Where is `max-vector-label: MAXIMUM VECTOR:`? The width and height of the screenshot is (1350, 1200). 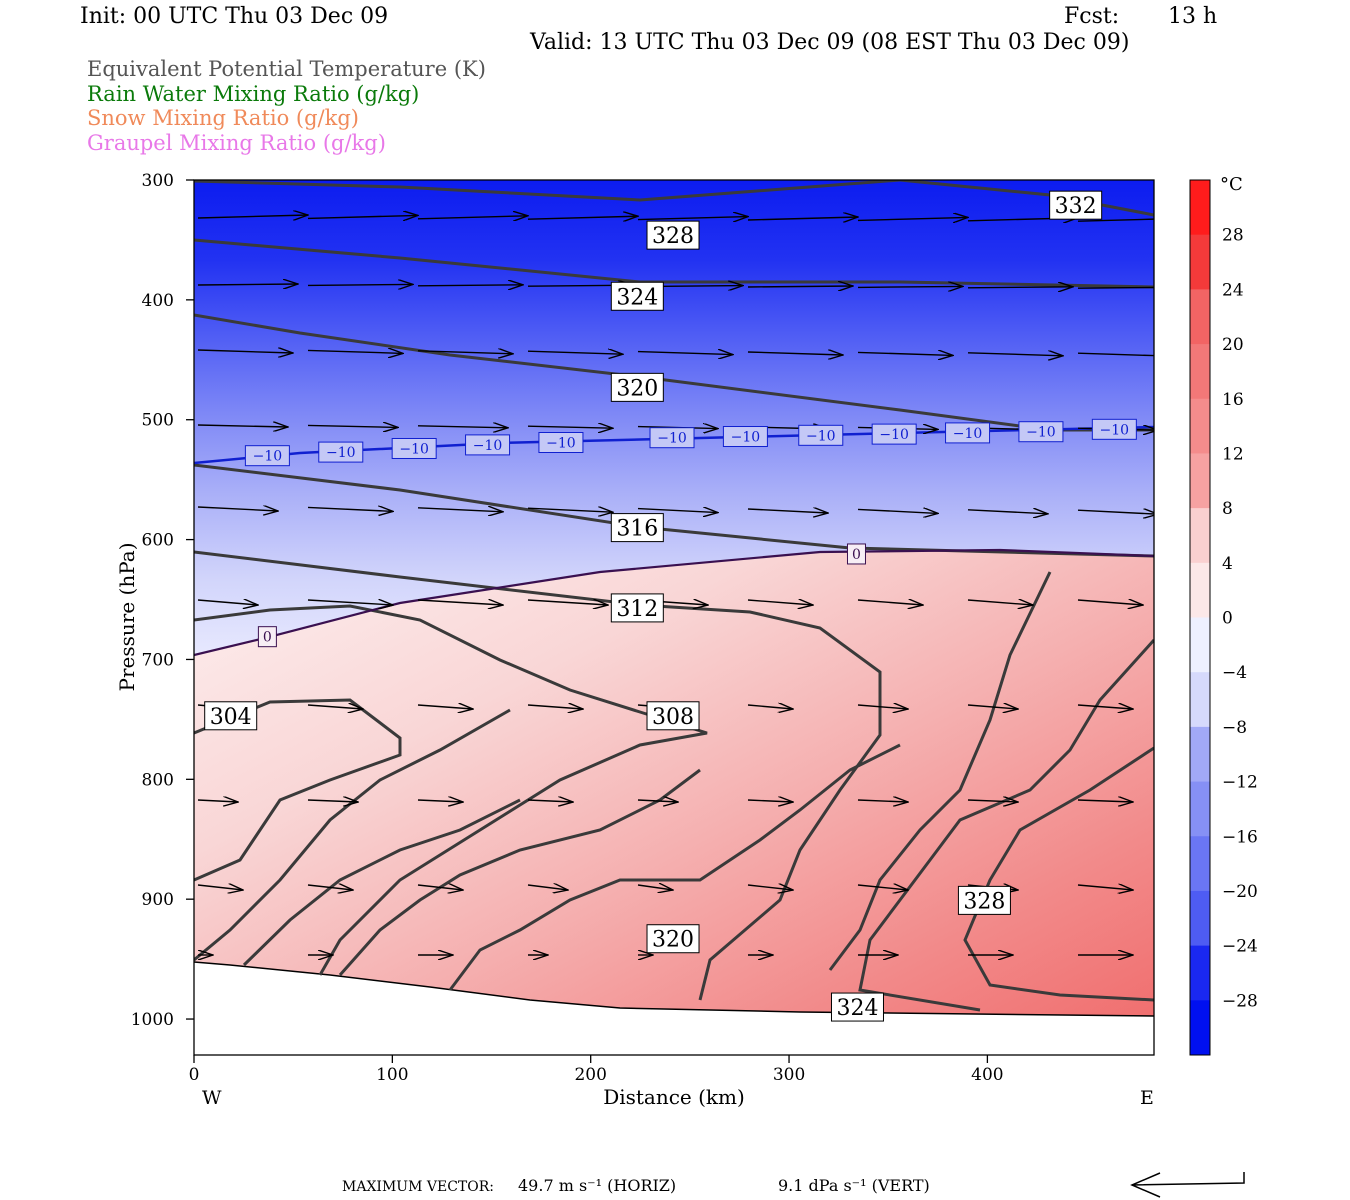
max-vector-label: MAXIMUM VECTOR: is located at coordinates (418, 1187).